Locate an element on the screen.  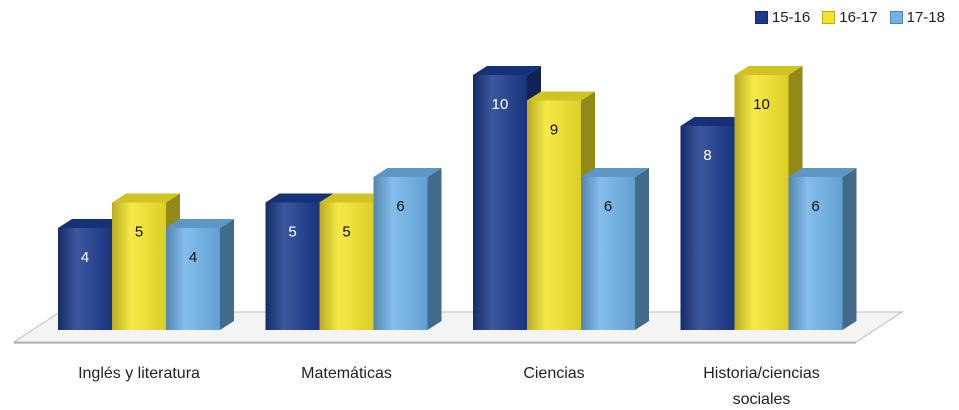
chart-floor is located at coordinates (458, 327).